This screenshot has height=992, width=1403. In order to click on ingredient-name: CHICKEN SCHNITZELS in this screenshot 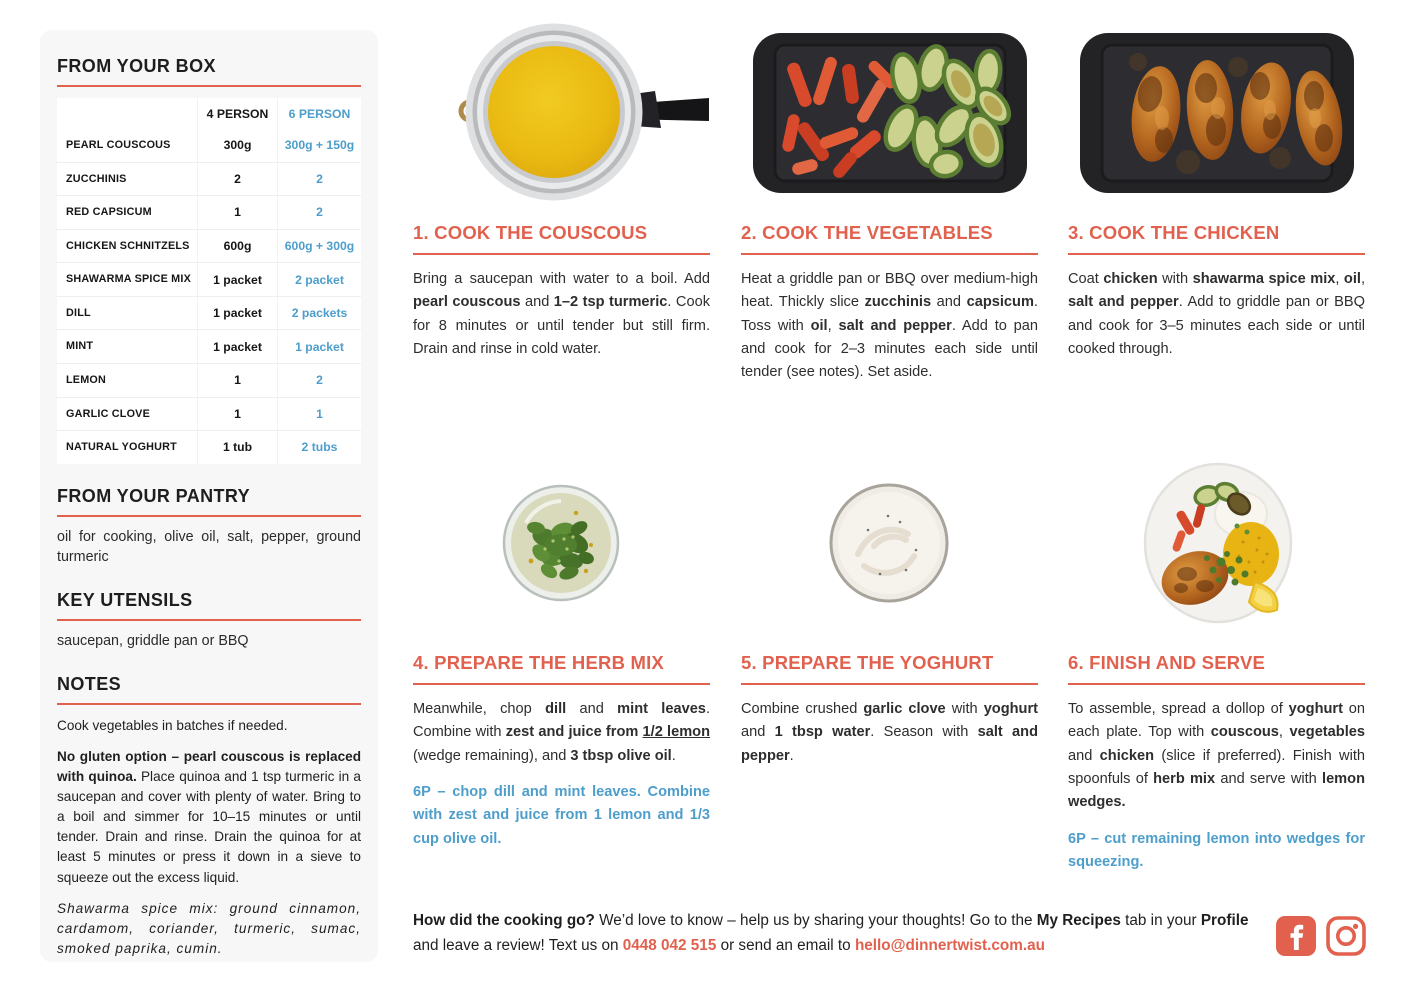, I will do `click(128, 245)`.